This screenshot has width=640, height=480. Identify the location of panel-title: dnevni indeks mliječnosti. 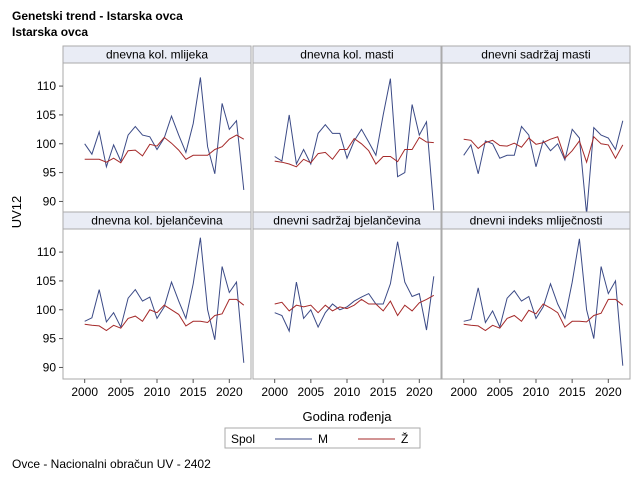
(536, 221).